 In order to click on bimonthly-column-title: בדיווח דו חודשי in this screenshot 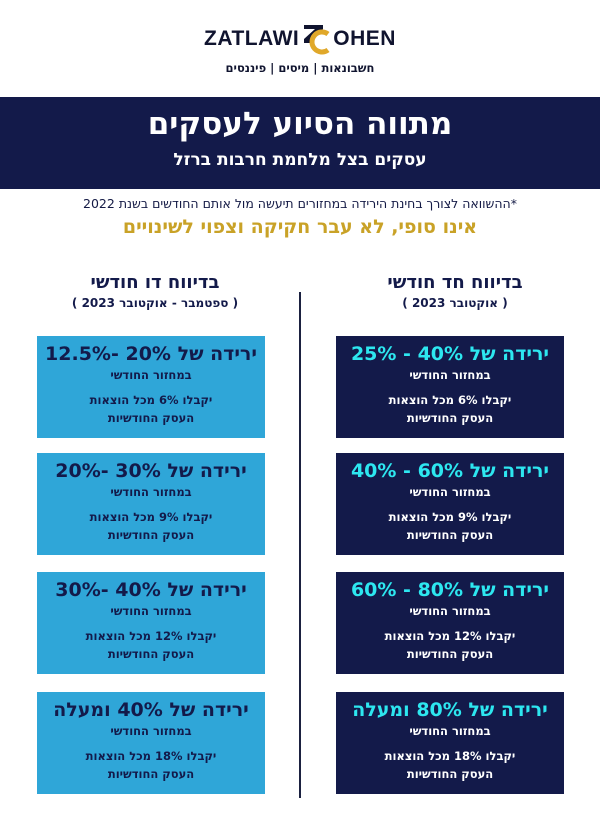, I will do `click(155, 282)`.